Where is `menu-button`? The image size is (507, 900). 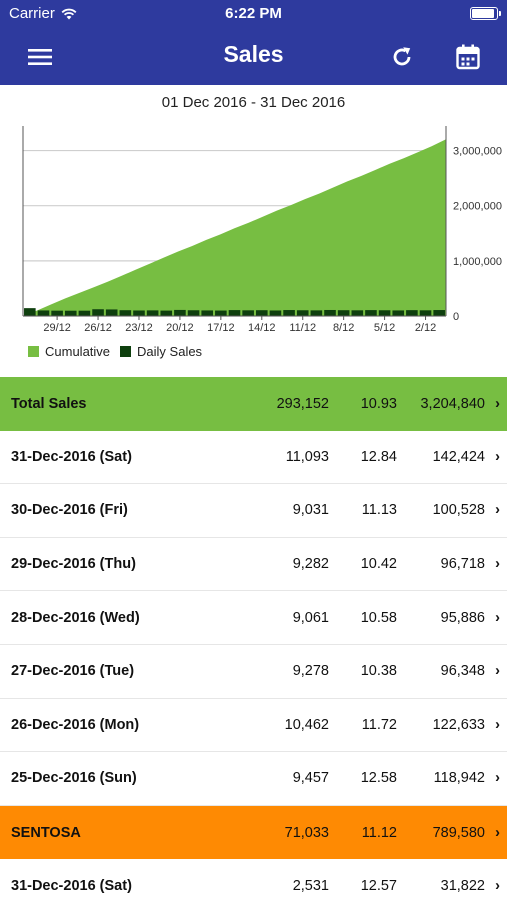
menu-button is located at coordinates (40, 57).